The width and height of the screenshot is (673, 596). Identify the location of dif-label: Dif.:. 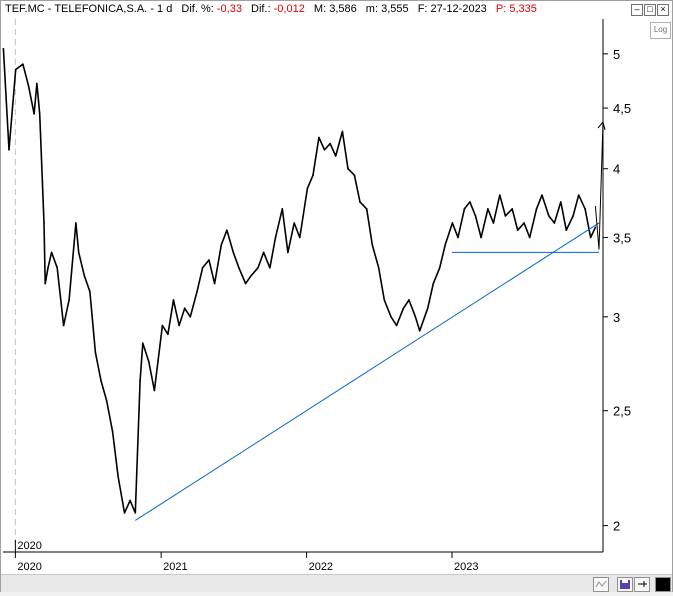
(261, 9).